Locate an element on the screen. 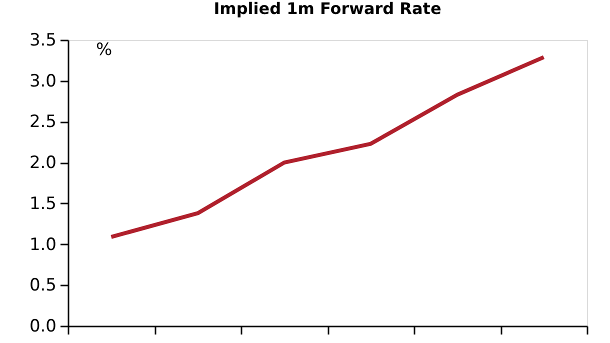 Image resolution: width=610 pixels, height=343 pixels. y-tick-label: 2.5 is located at coordinates (42, 122).